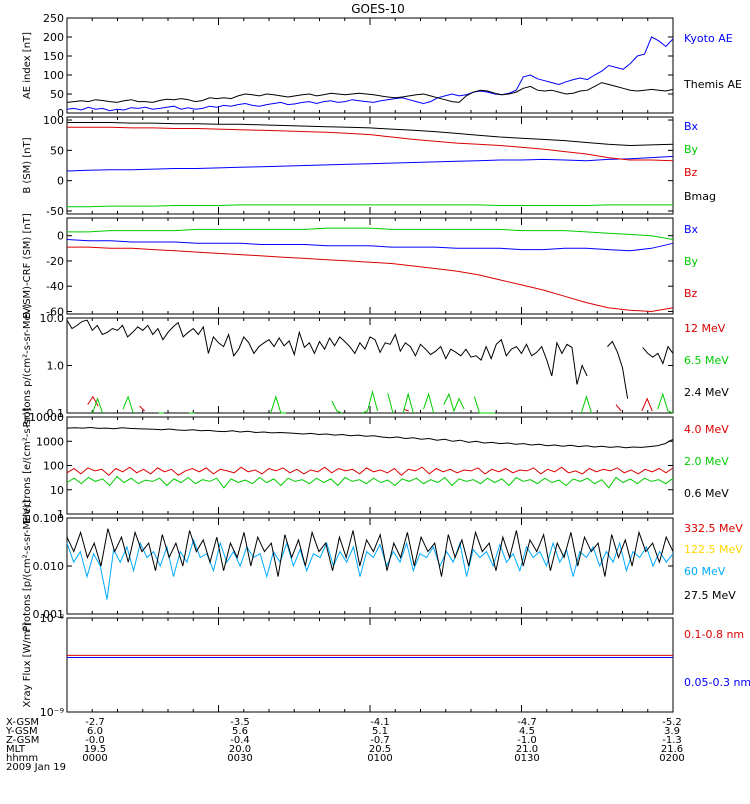  What do you see at coordinates (50, 441) in the screenshot?
I see `y-tick-label: 1000` at bounding box center [50, 441].